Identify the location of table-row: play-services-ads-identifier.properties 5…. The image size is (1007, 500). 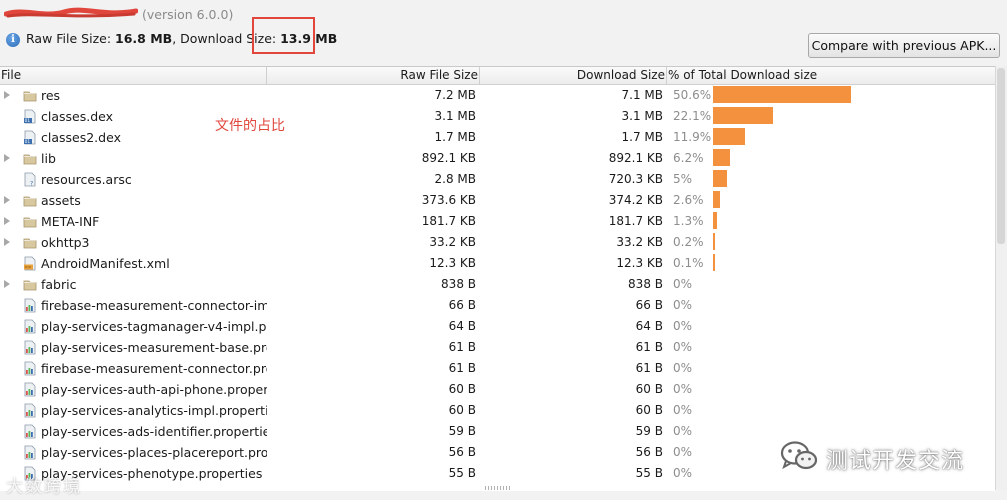
(497, 431).